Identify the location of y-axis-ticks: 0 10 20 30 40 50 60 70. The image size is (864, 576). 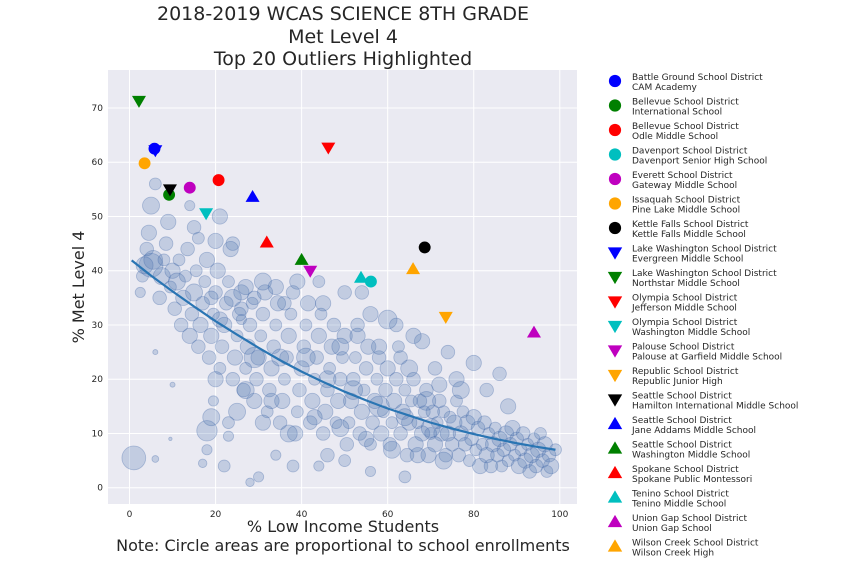
(98, 299).